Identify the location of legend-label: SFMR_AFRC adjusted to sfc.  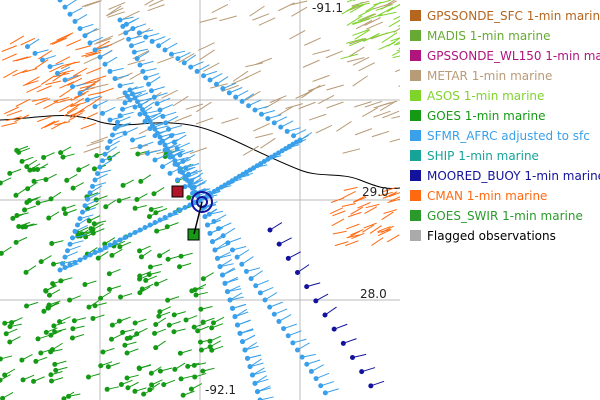
(508, 136).